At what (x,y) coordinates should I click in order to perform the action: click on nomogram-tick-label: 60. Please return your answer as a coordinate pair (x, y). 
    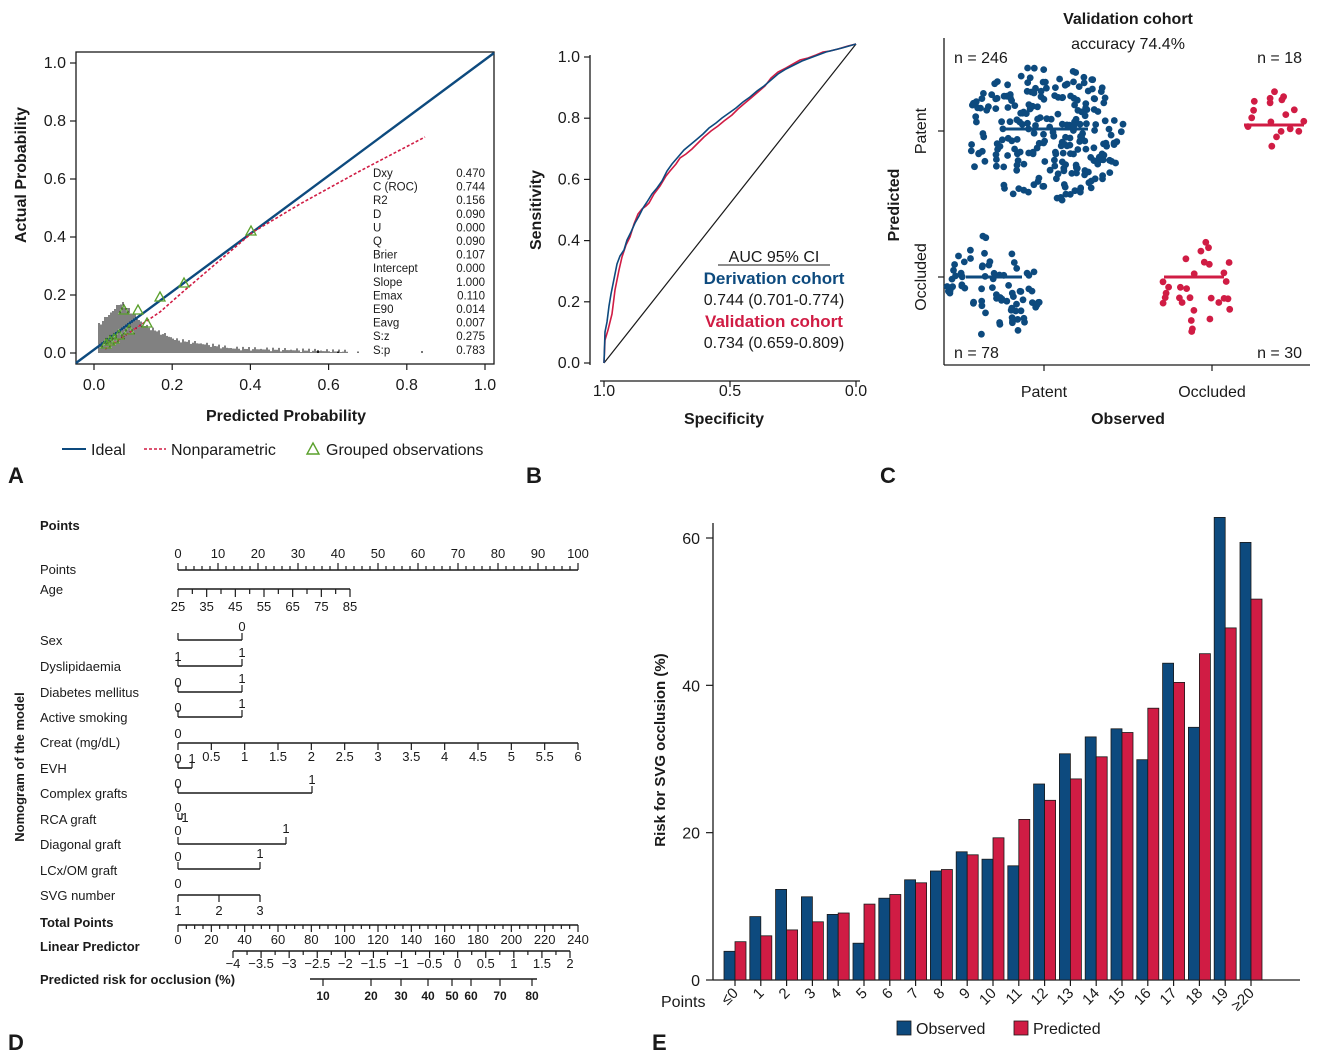
    Looking at the image, I should click on (278, 939).